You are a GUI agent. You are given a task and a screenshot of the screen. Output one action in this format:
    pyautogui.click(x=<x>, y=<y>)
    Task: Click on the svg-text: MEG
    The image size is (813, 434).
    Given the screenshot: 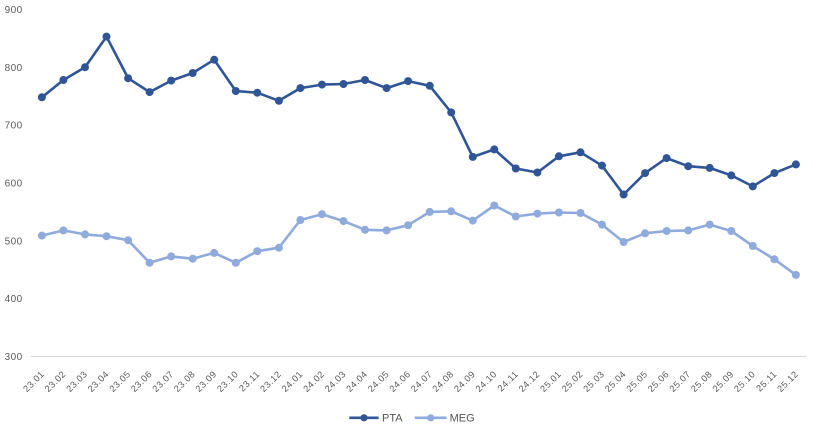 What is the action you would take?
    pyautogui.click(x=462, y=419)
    